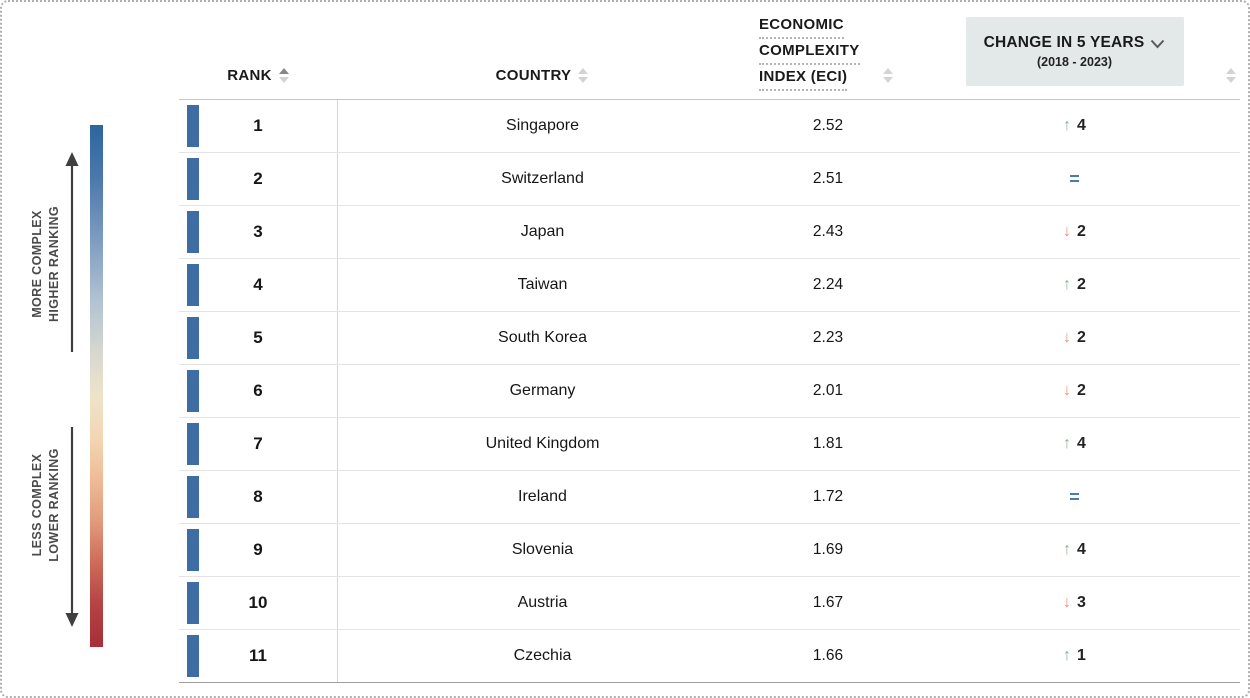  I want to click on table-row: 1 Singapore 2.52 ↑ 4, so click(709, 126).